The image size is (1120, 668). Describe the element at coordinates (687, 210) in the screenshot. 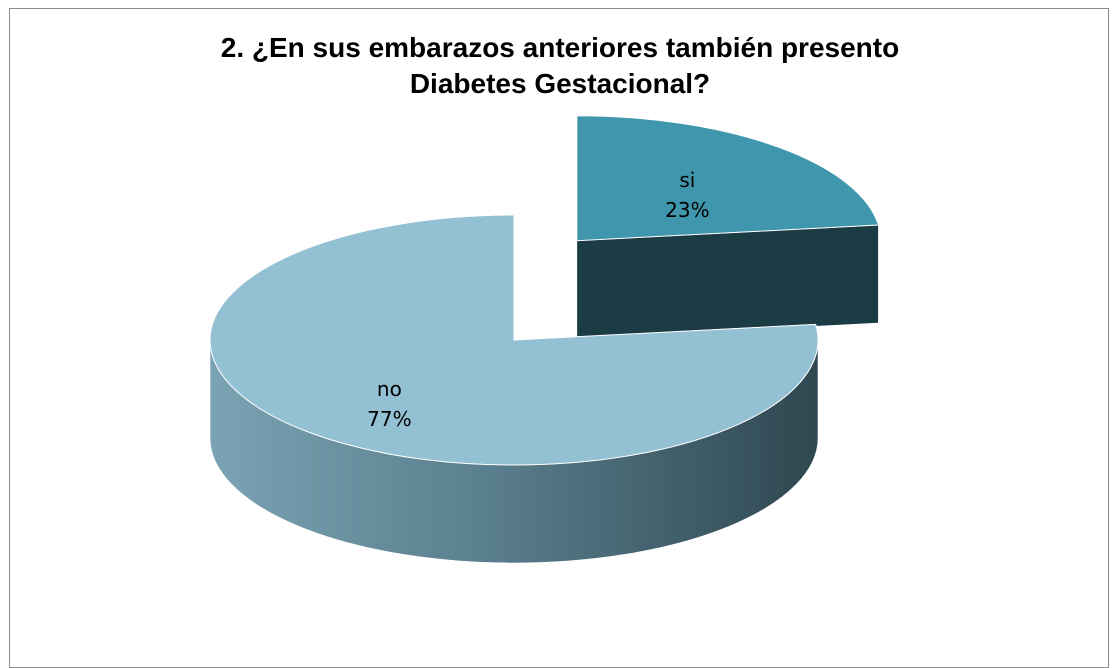

I see `slice-si-value-label: 23%` at that location.